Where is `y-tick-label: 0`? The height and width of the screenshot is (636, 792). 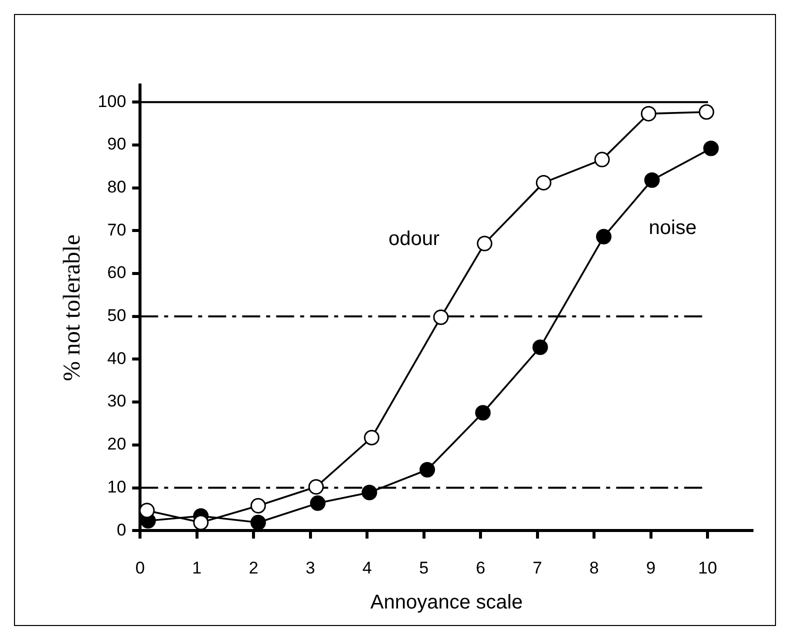 y-tick-label: 0 is located at coordinates (121, 530).